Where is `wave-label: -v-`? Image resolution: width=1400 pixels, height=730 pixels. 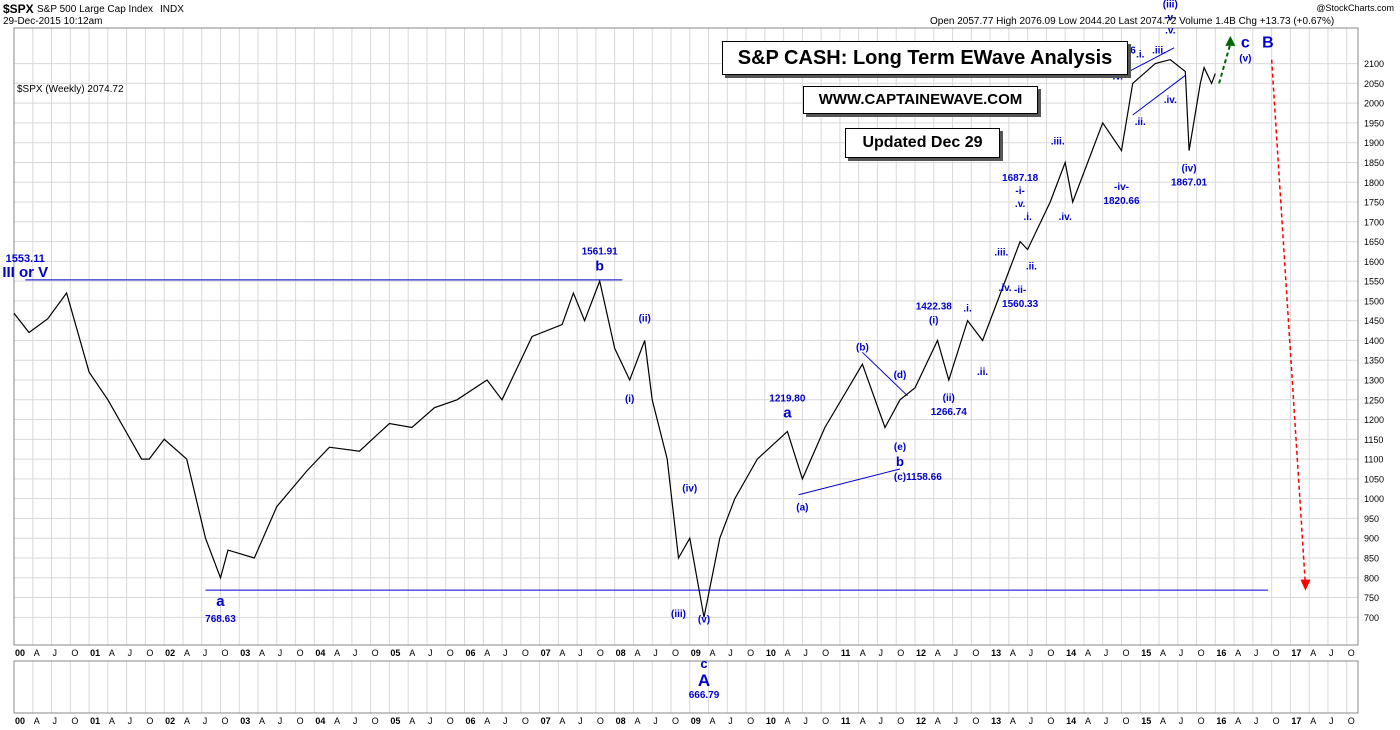
wave-label: -v- is located at coordinates (1170, 18).